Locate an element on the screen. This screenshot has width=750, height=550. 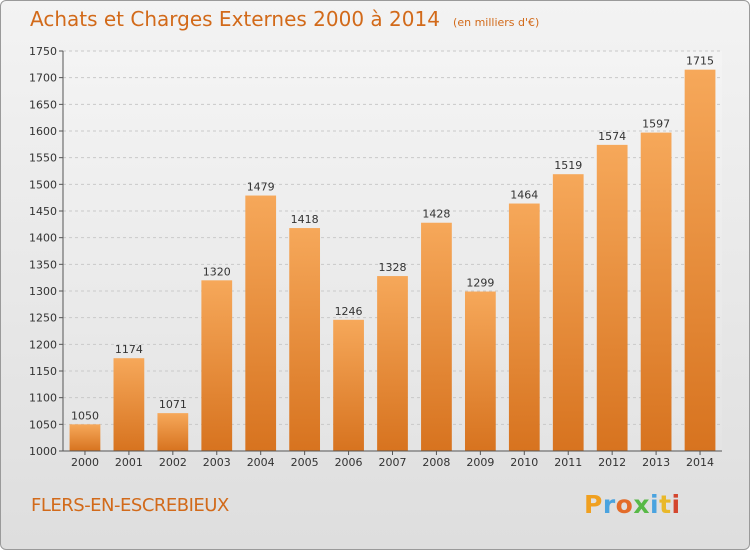
data-label-2011: 1519 is located at coordinates (568, 165).